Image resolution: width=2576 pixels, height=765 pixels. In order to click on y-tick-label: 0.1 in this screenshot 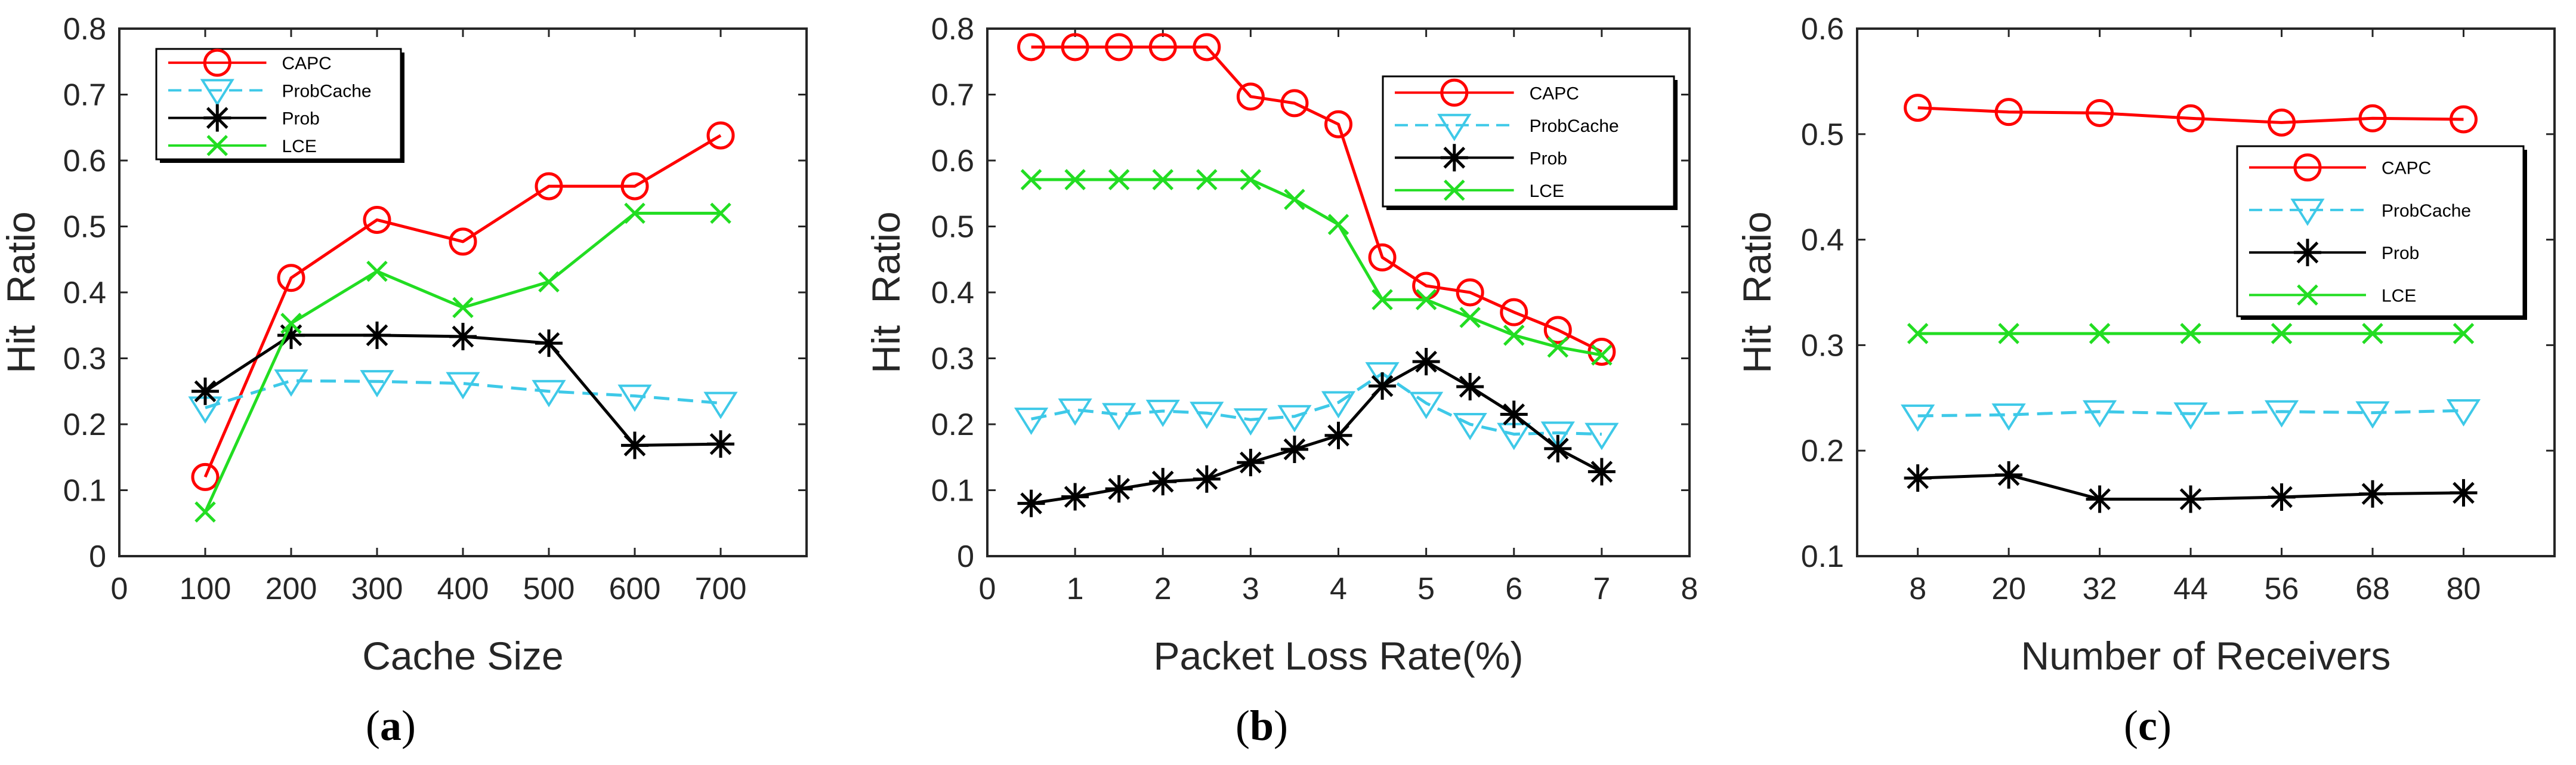, I will do `click(84, 491)`.